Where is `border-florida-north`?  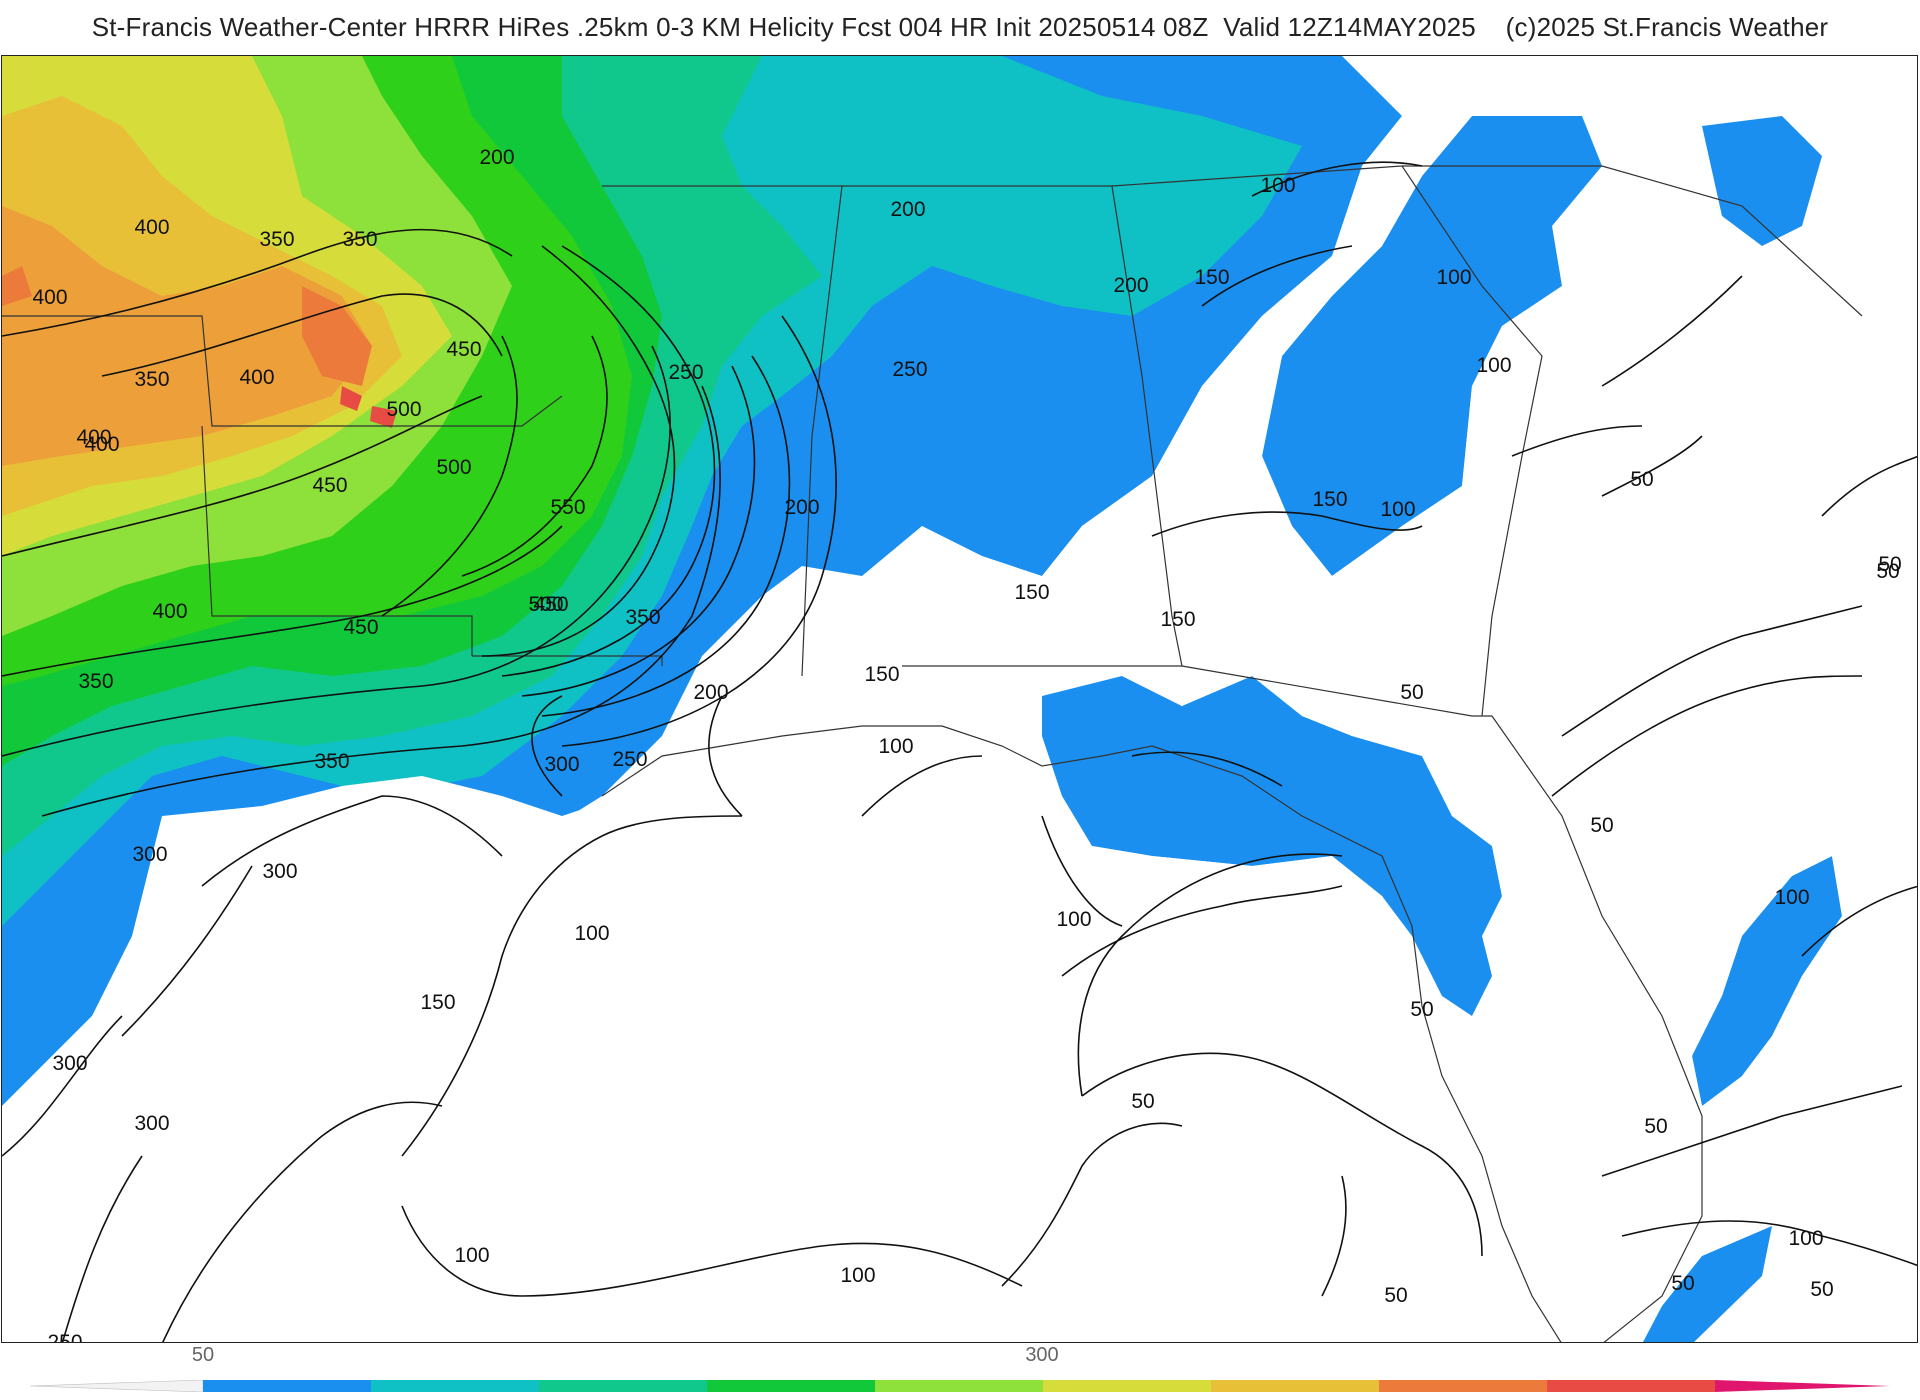
border-florida-north is located at coordinates (1336, 691).